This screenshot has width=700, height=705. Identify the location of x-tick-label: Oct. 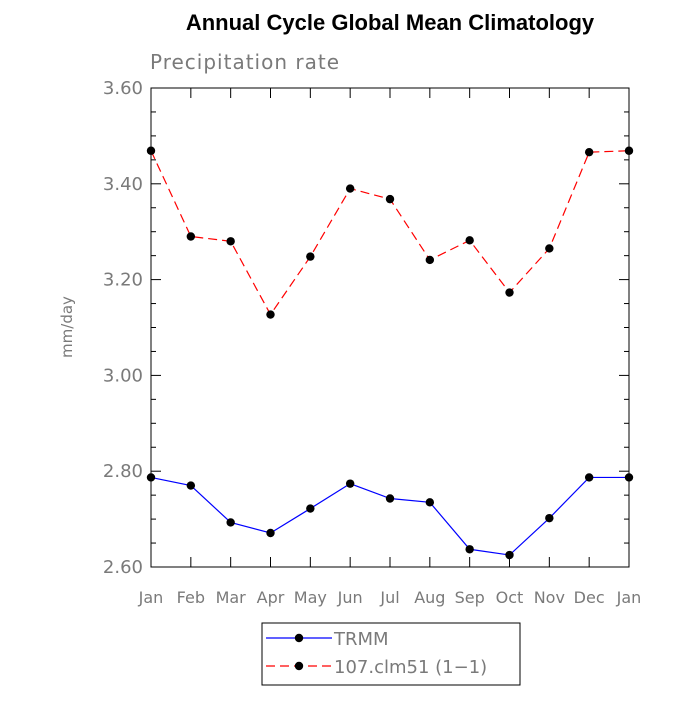
(510, 597).